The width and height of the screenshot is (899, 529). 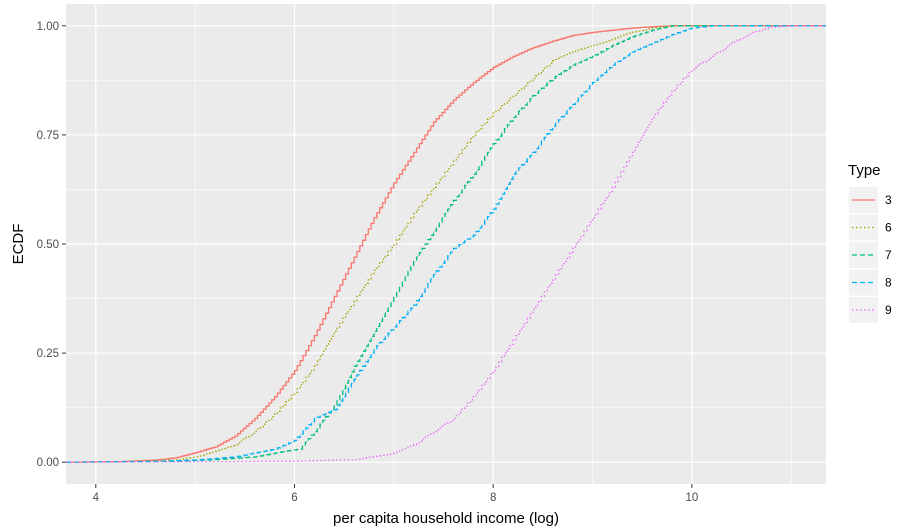 What do you see at coordinates (48, 245) in the screenshot?
I see `y-tick-label: 0.50` at bounding box center [48, 245].